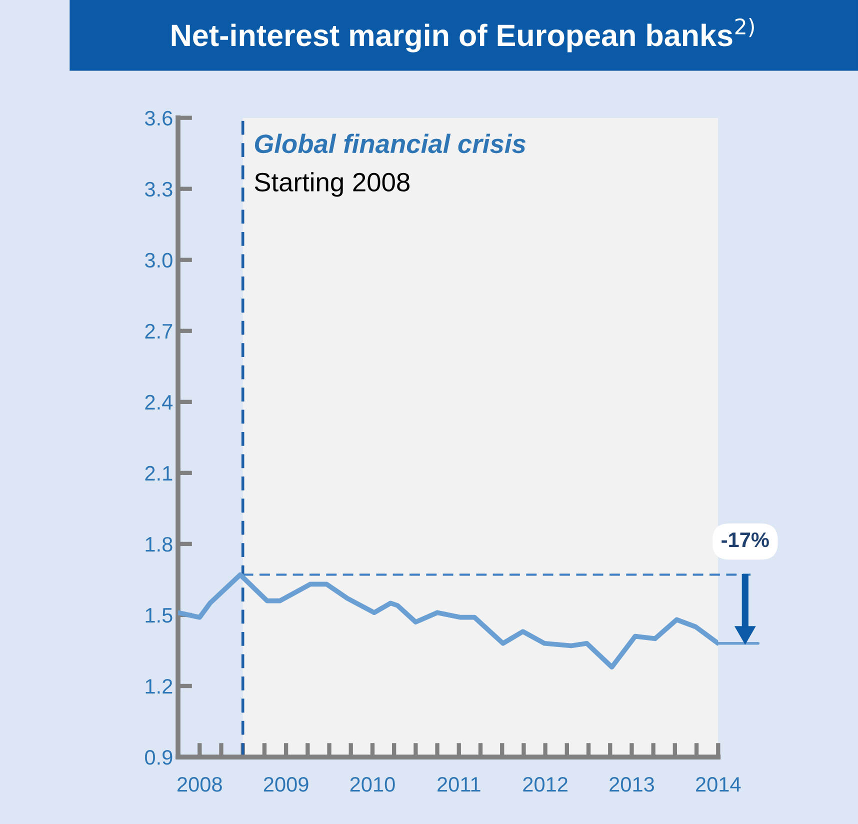 The image size is (858, 824). Describe the element at coordinates (159, 402) in the screenshot. I see `y-tick-label: 2.4` at that location.